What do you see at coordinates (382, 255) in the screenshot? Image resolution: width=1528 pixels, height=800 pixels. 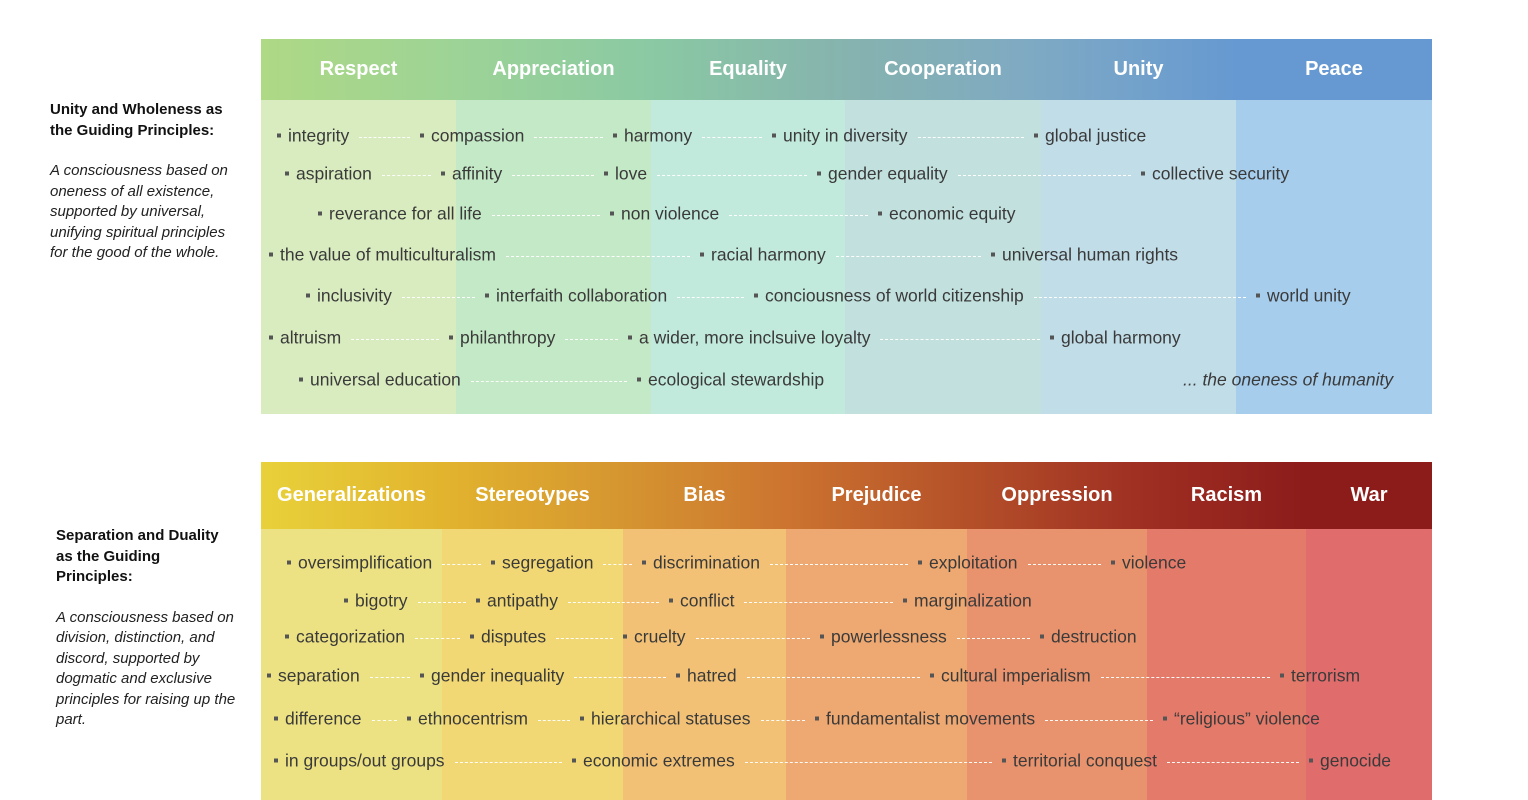 I see `unity-term: the value of multiculturalism` at bounding box center [382, 255].